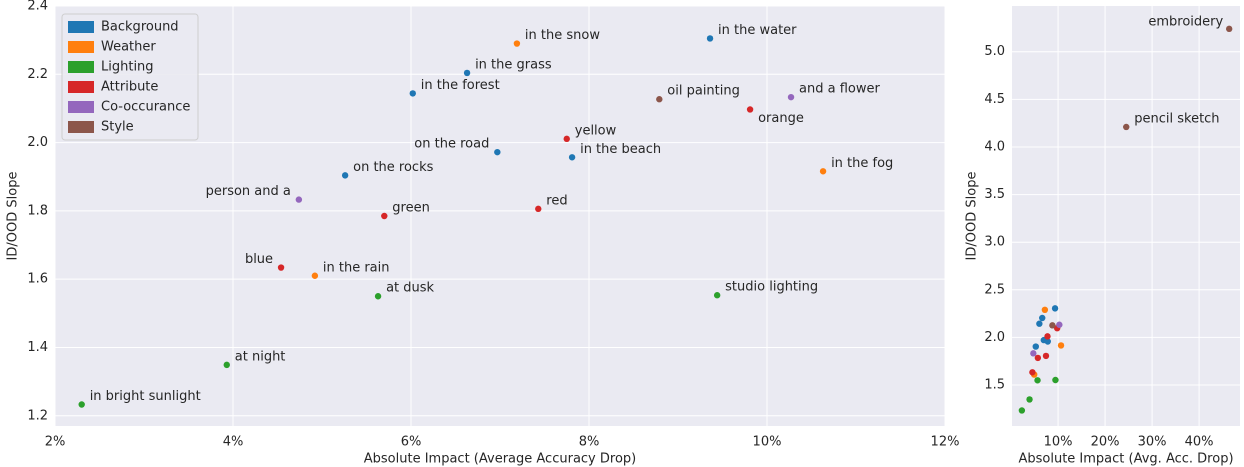 The height and width of the screenshot is (467, 1244). Describe the element at coordinates (356, 267) in the screenshot. I see `point-label: in the rain` at that location.